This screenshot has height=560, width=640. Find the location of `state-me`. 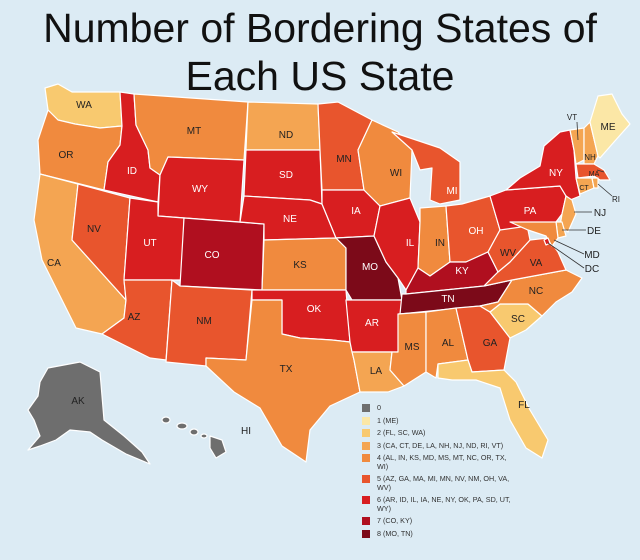

state-me is located at coordinates (610, 126).